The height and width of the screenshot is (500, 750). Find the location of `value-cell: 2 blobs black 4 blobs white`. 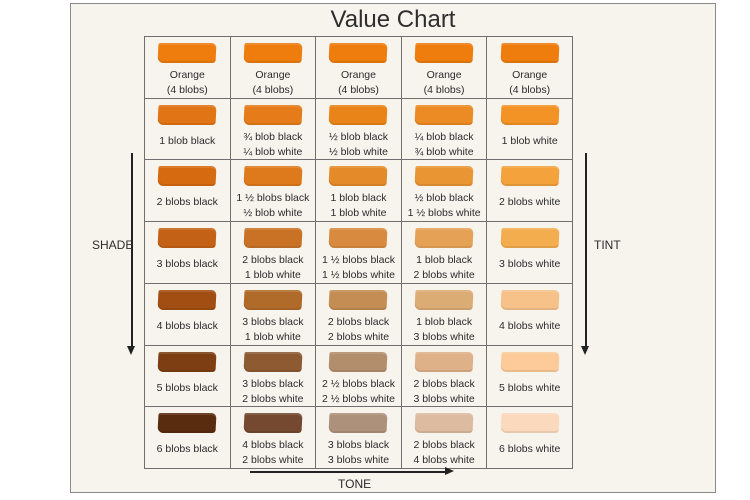

value-cell: 2 blobs black 4 blobs white is located at coordinates (444, 438).